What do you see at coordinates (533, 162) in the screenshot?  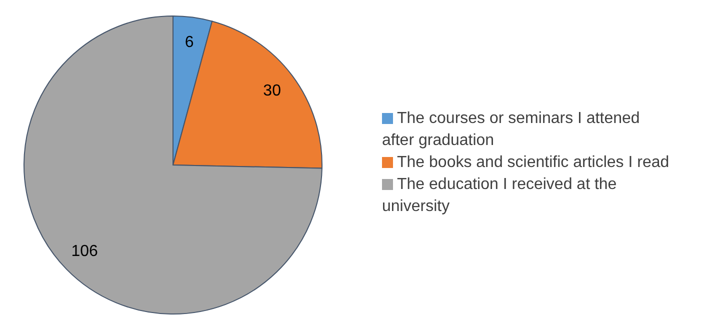 I see `legend-label: The books and scientific articles I read` at bounding box center [533, 162].